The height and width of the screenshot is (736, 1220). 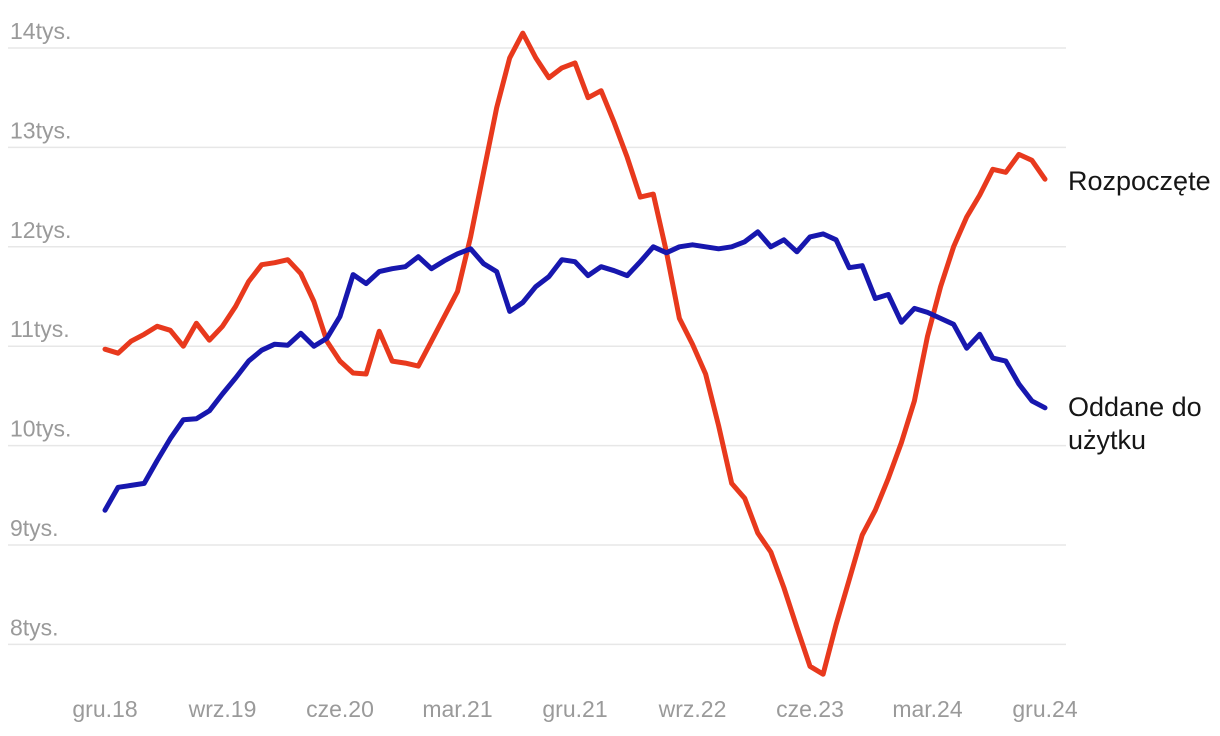 I want to click on x-axis-label: gru.21, so click(x=574, y=709).